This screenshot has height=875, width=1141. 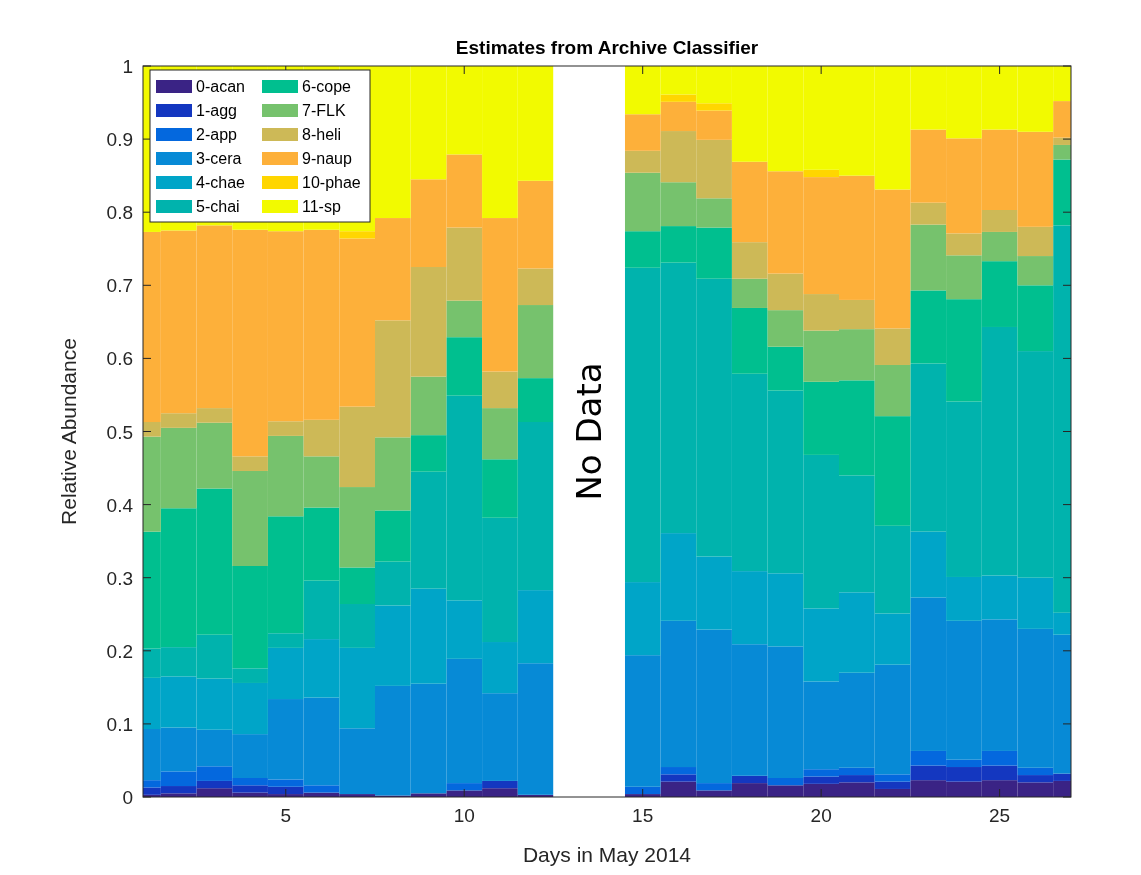 I want to click on y-tick-label: 0.1, so click(x=119, y=724).